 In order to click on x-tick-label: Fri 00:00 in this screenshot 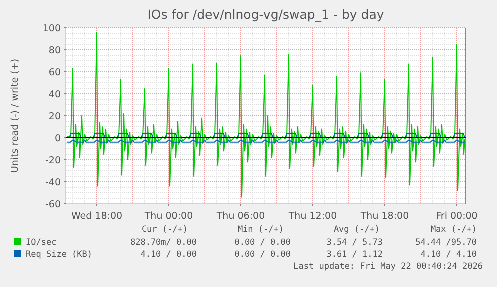, I will do `click(457, 216)`.